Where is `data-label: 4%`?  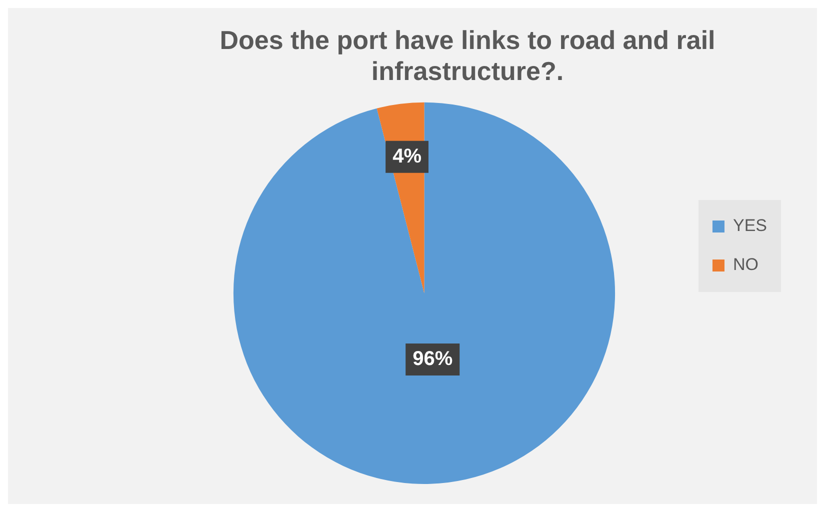
data-label: 4% is located at coordinates (407, 156).